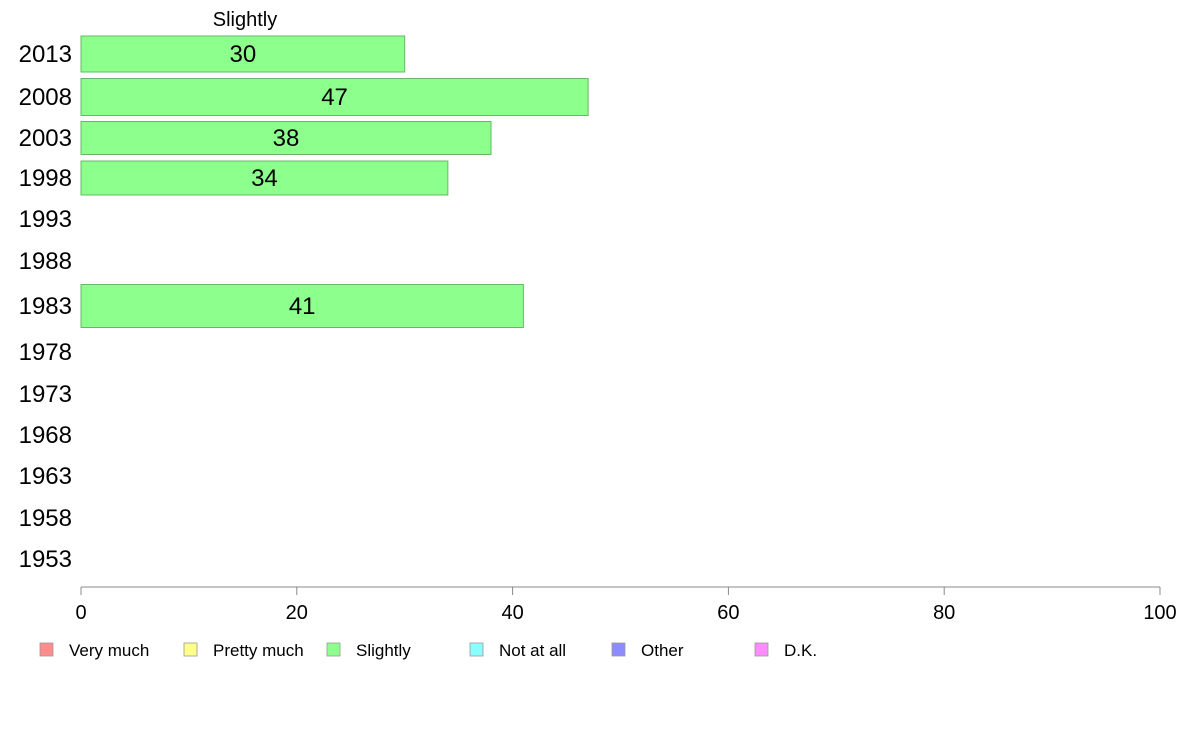 The width and height of the screenshot is (1188, 736). What do you see at coordinates (45, 138) in the screenshot?
I see `category-label-2003: 2003` at bounding box center [45, 138].